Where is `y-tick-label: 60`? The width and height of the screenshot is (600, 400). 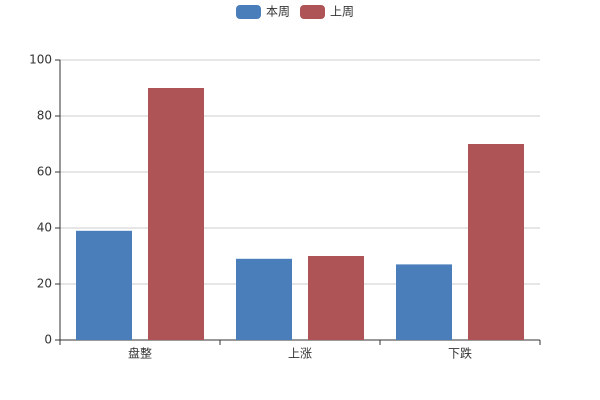 y-tick-label: 60 is located at coordinates (44, 172).